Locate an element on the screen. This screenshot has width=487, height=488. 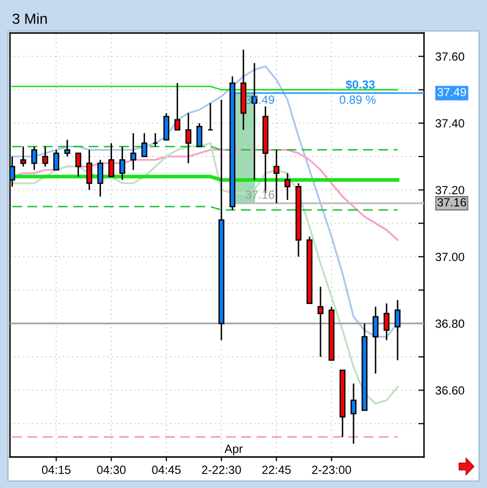
x-tick-label: 04:45 is located at coordinates (166, 470).